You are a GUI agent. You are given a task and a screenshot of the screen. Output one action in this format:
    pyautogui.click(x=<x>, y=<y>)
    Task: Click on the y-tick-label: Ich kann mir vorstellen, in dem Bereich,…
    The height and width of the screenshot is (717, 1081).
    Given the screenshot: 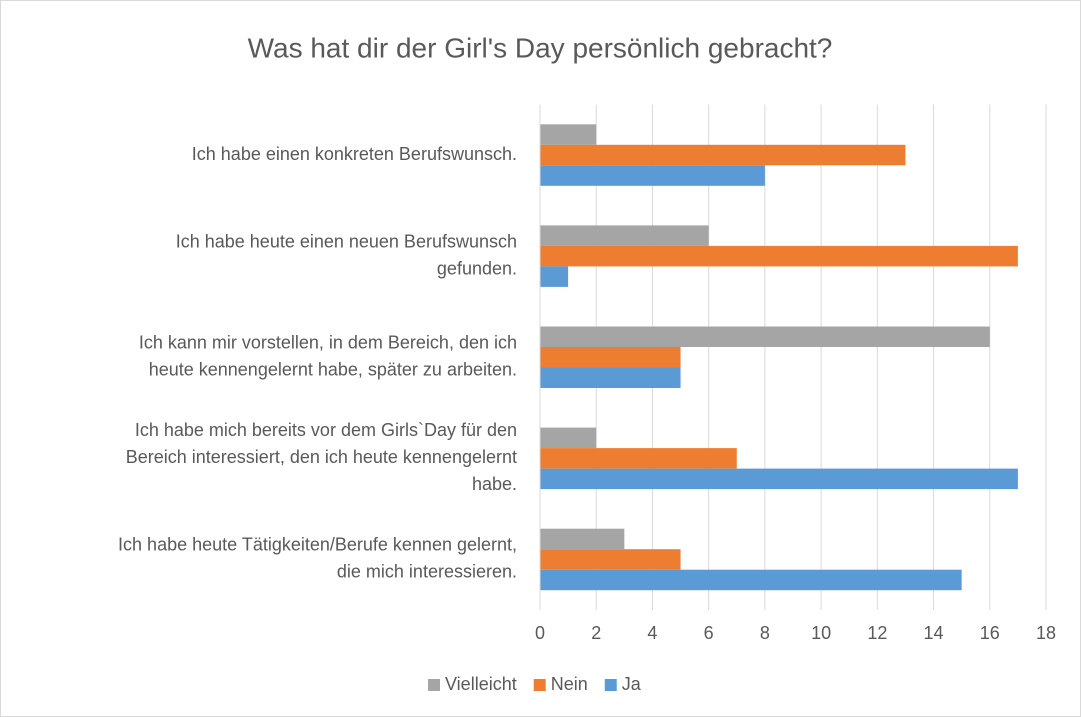 What is the action you would take?
    pyautogui.click(x=328, y=343)
    